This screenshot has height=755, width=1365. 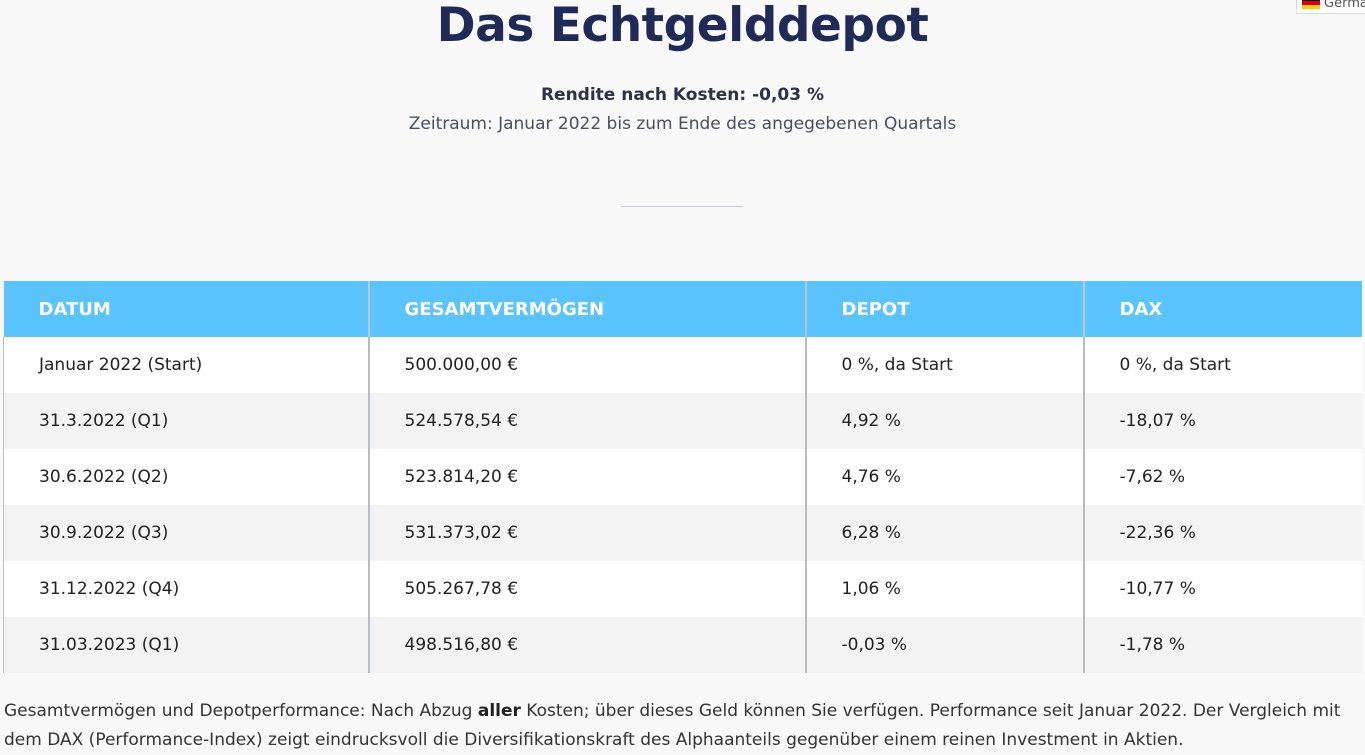 I want to click on cell-dax: -10,77 %, so click(x=1222, y=589).